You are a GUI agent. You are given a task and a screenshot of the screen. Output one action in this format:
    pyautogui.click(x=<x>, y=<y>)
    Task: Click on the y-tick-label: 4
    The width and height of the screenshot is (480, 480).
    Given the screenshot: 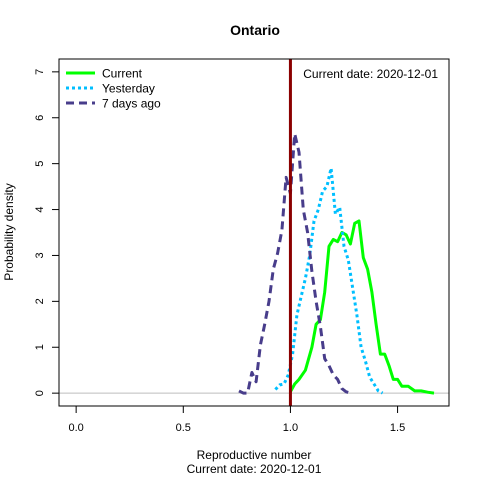 What is the action you would take?
    pyautogui.click(x=40, y=209)
    